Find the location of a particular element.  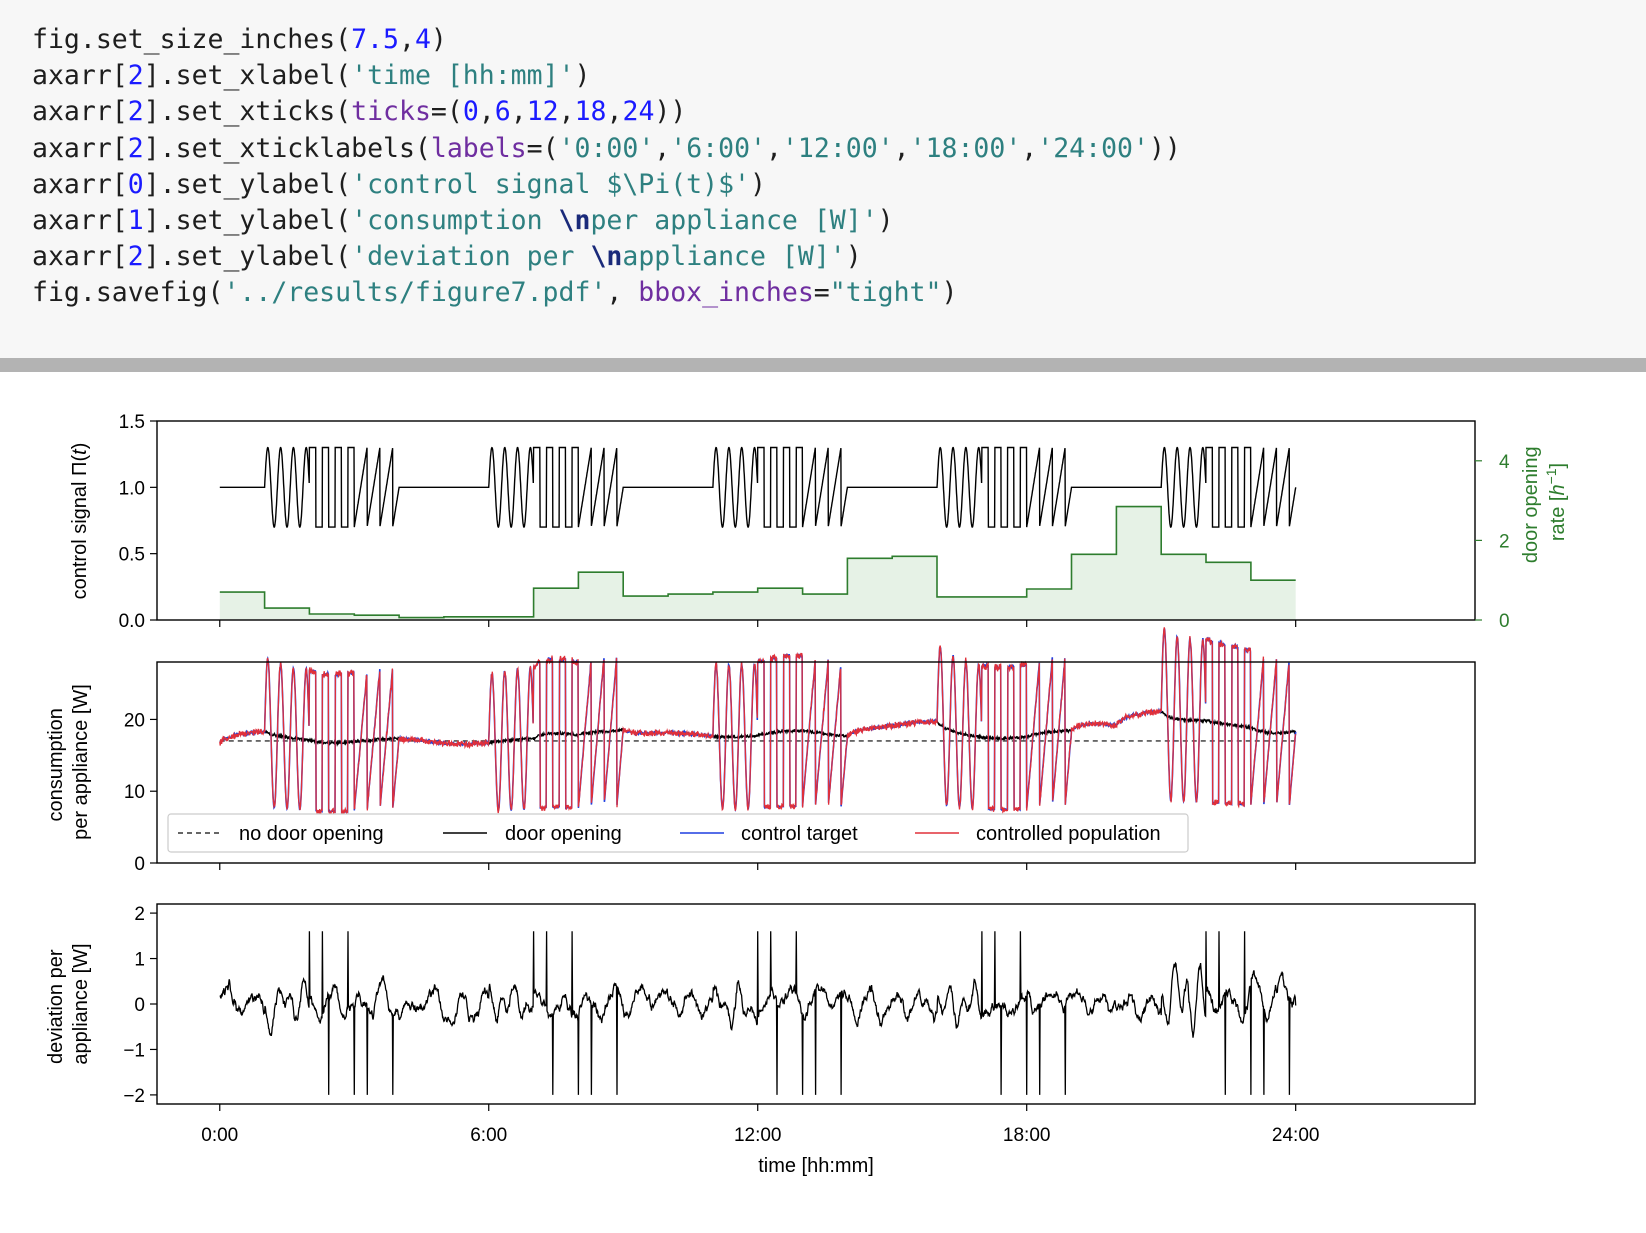

code-token: 24 is located at coordinates (638, 112).